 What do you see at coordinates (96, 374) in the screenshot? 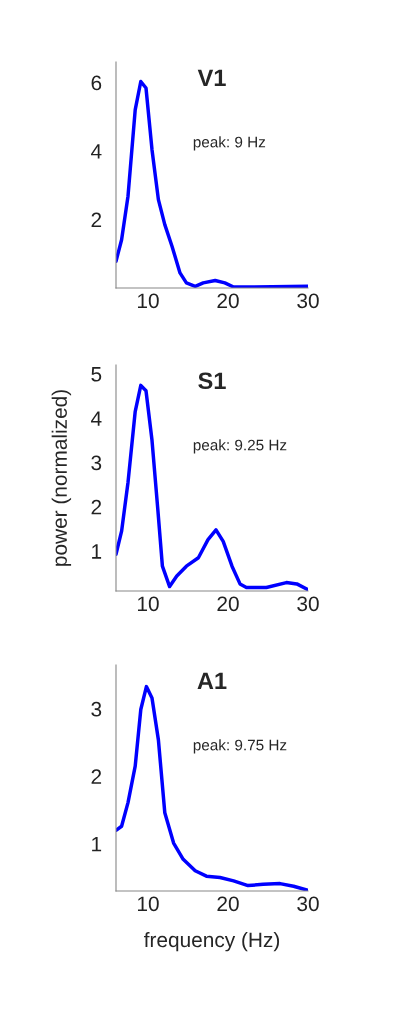
I see `y-tick-label: 5` at bounding box center [96, 374].